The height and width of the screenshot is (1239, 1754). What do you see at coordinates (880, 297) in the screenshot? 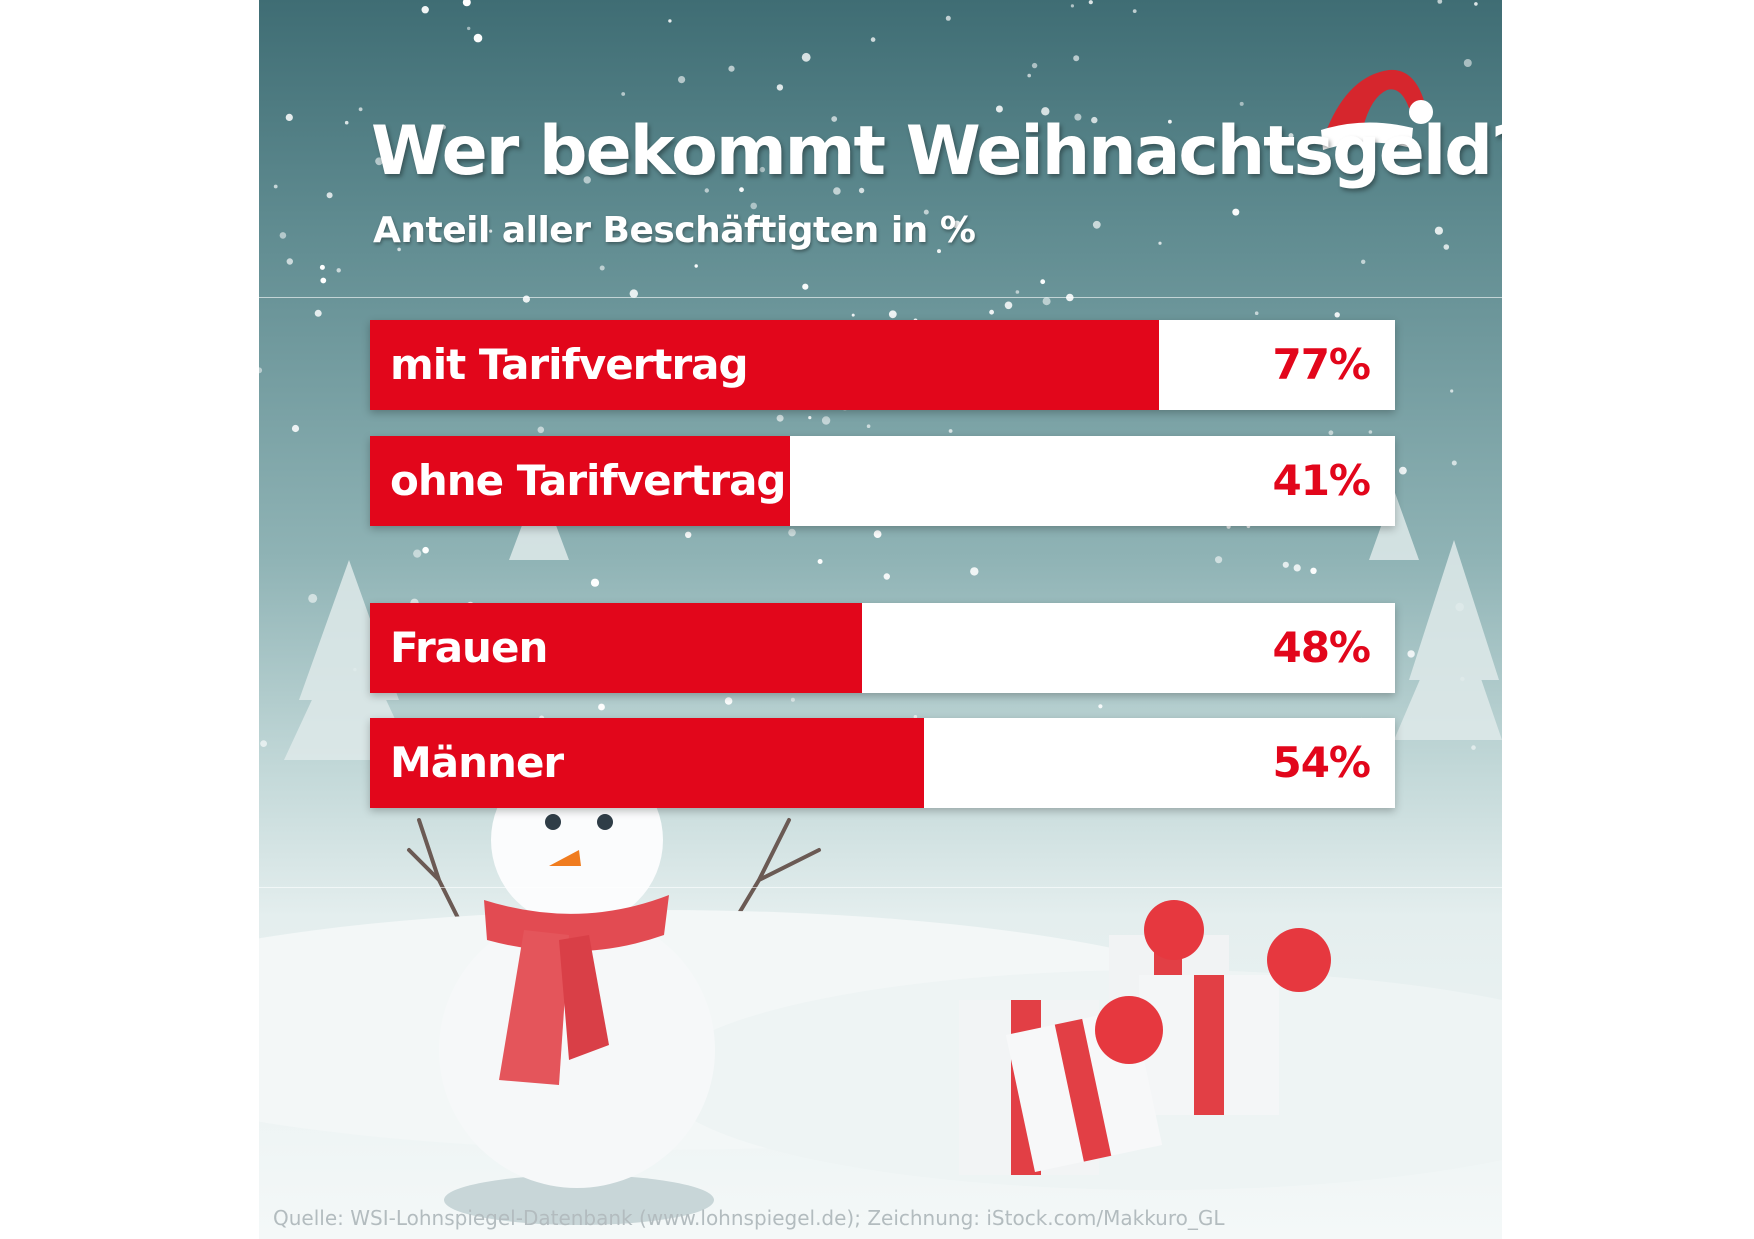
I see `header-divider` at bounding box center [880, 297].